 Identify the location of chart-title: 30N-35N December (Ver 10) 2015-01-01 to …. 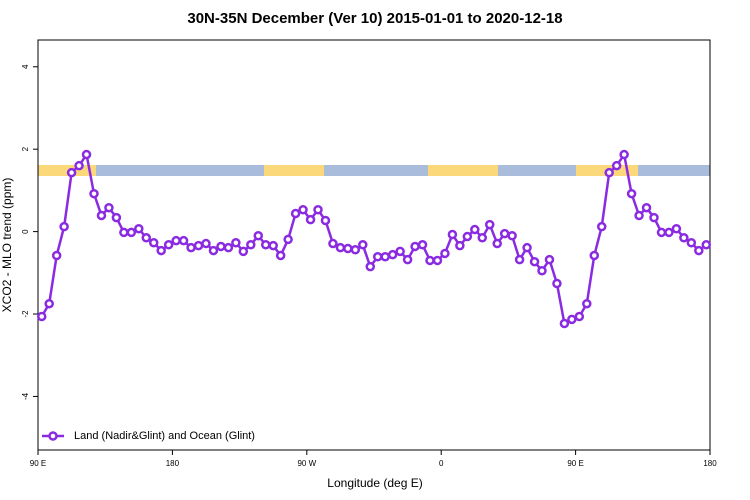
(374, 18).